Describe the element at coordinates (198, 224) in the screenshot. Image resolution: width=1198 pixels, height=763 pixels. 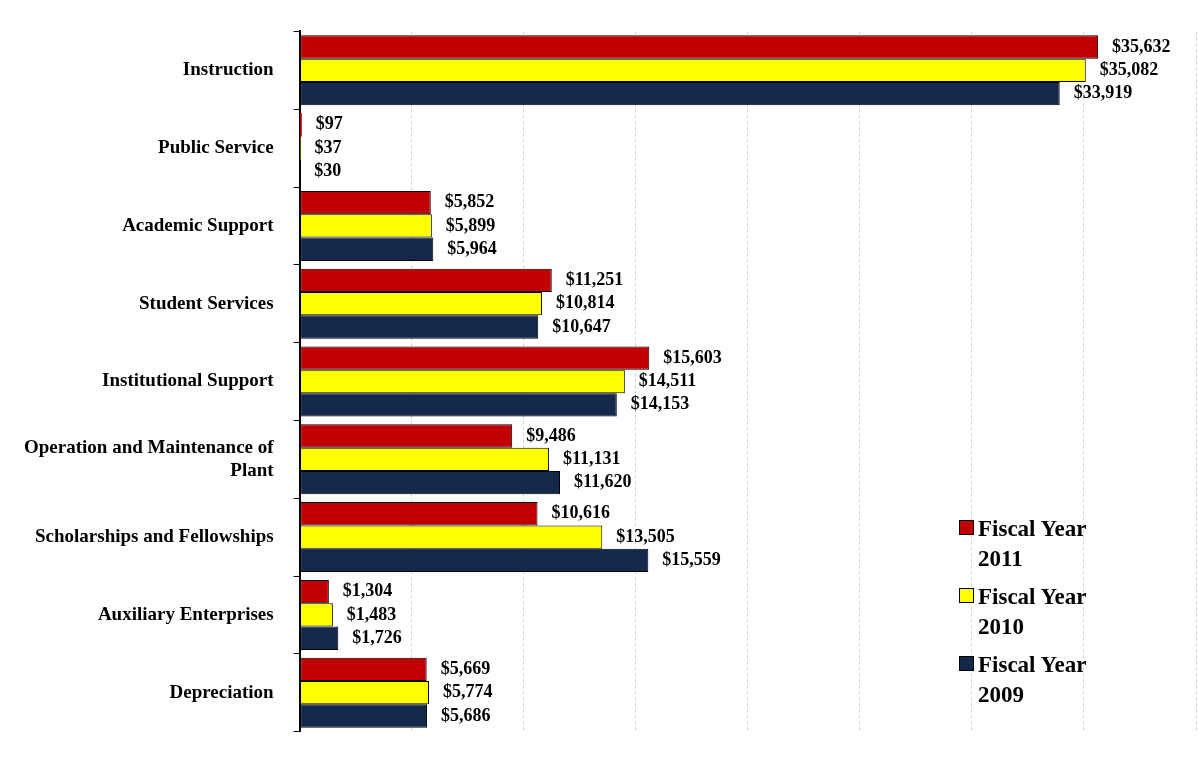
I see `y-tick-label: Academic Support` at that location.